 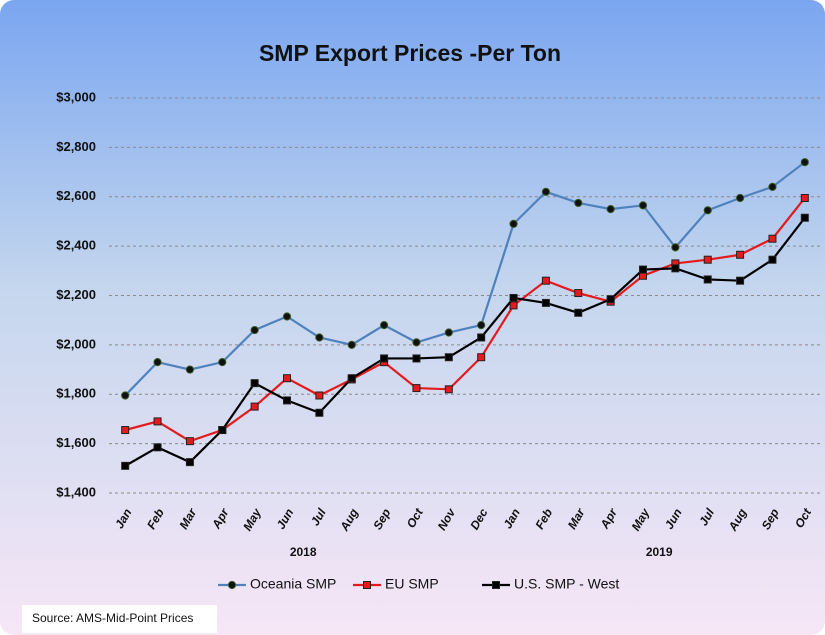 What do you see at coordinates (76, 343) in the screenshot?
I see `y-tick-label: $2,000` at bounding box center [76, 343].